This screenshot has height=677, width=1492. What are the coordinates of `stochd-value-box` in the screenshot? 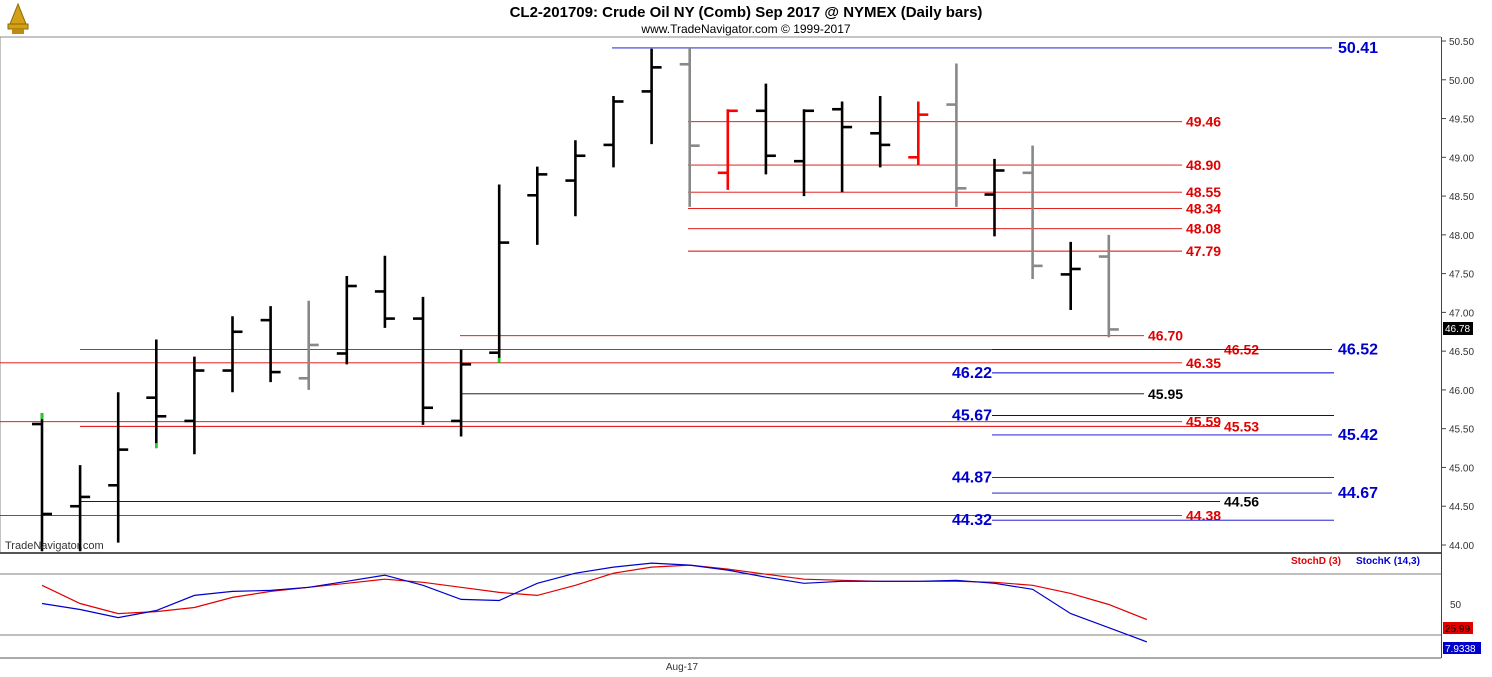 It's located at (1458, 628).